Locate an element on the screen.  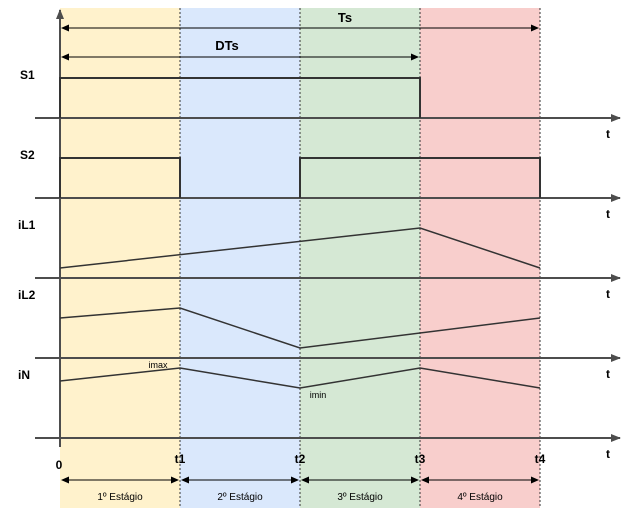
axis-label-s2: t is located at coordinates (608, 214).